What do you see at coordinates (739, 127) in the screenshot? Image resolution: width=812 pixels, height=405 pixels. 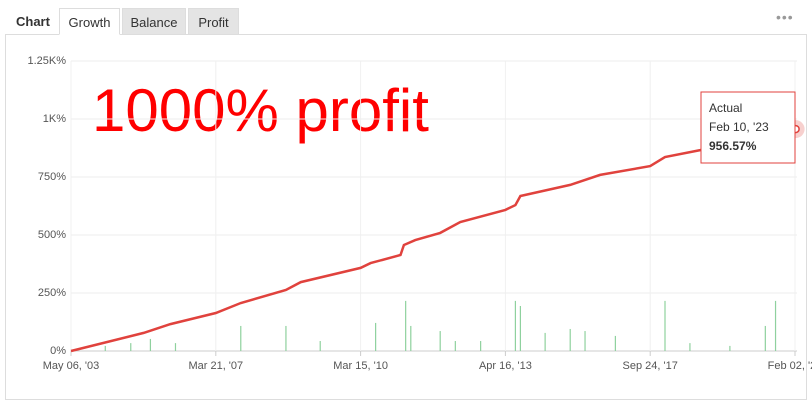 I see `tooltip-date: Feb 10, '23` at bounding box center [739, 127].